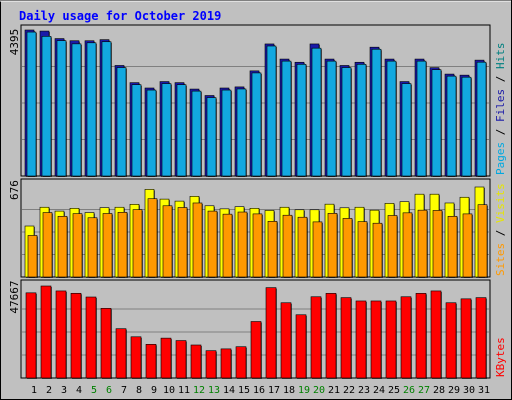 Image resolution: width=512 pixels, height=400 pixels. Describe the element at coordinates (500, 357) in the screenshot. I see `legend-kbytes: KBytes` at that location.